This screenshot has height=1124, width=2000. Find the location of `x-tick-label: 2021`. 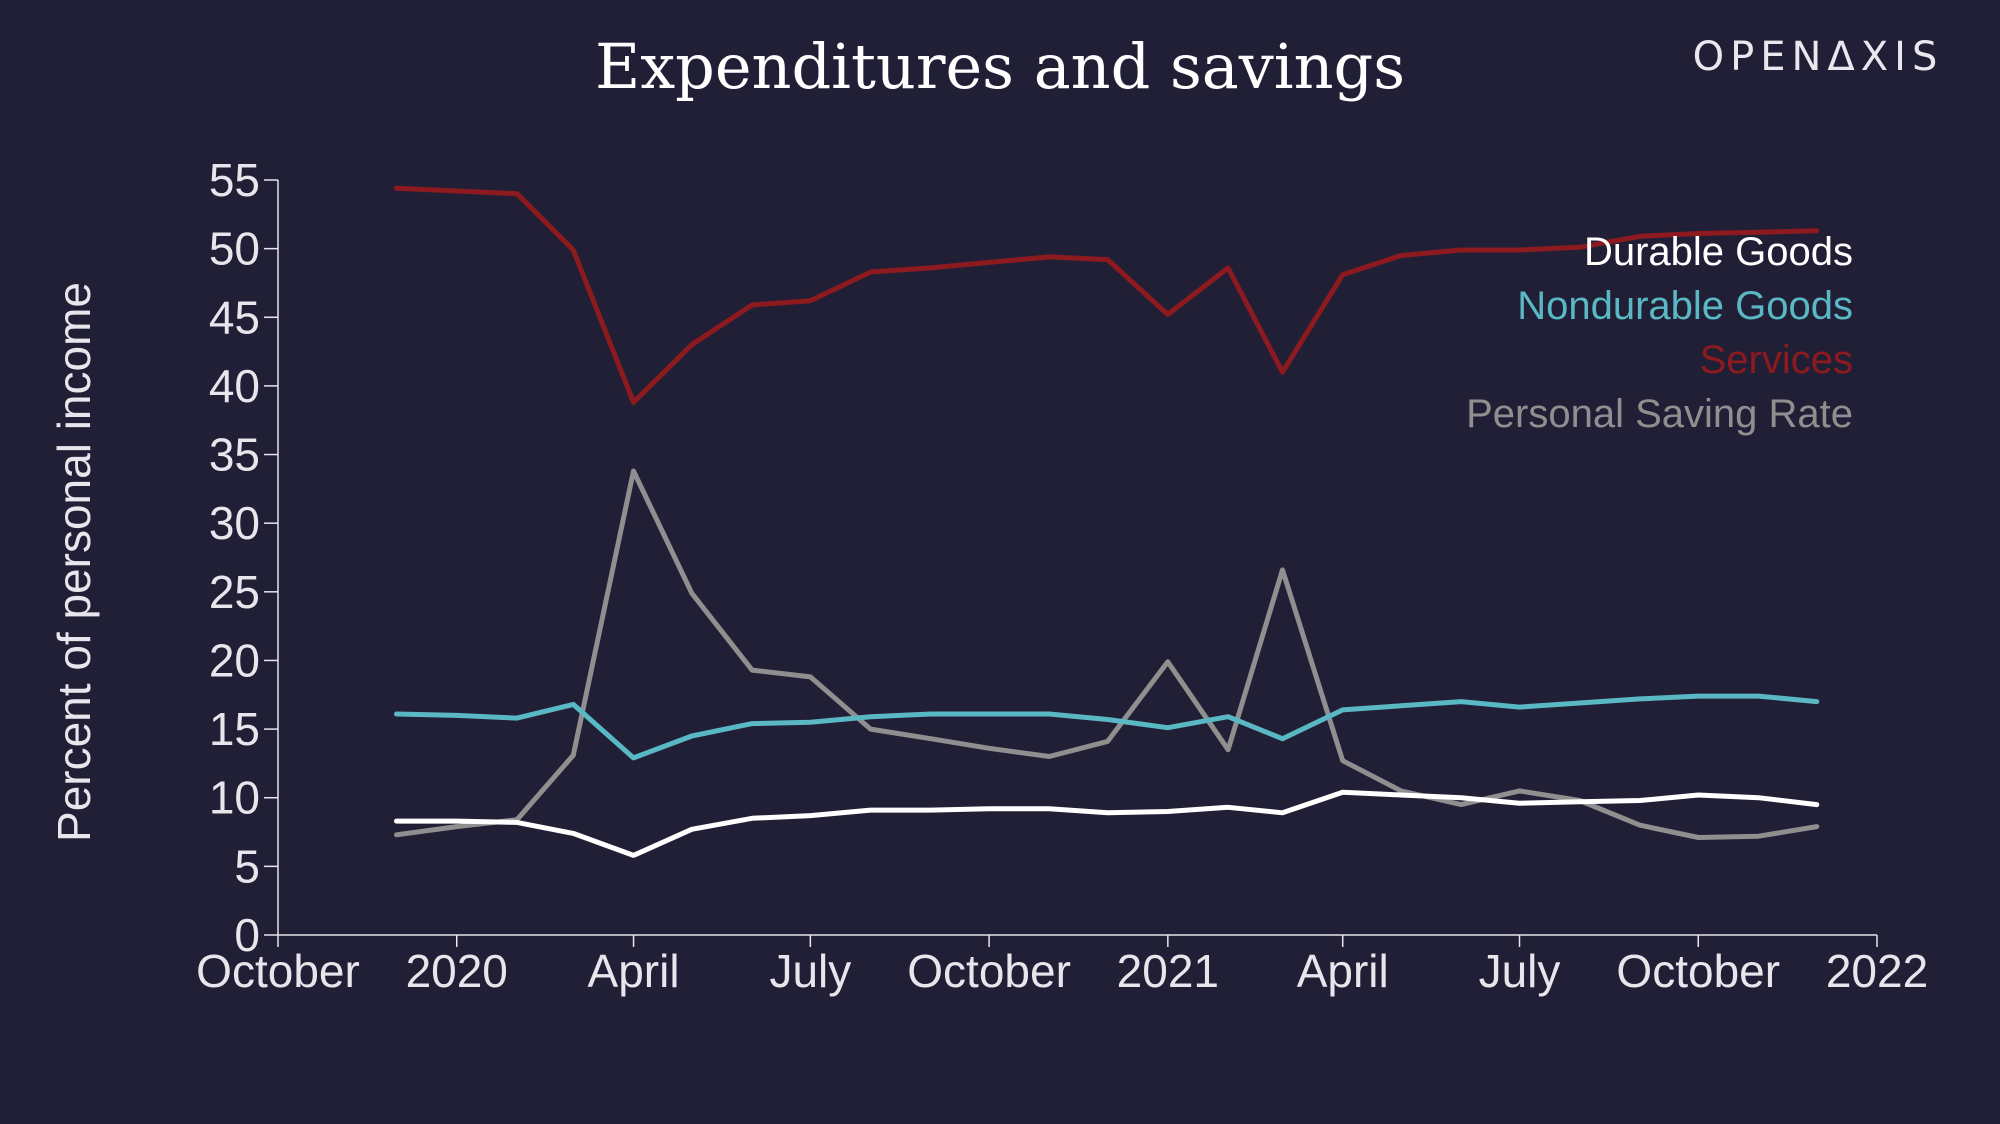

x-tick-label: 2021 is located at coordinates (1168, 971).